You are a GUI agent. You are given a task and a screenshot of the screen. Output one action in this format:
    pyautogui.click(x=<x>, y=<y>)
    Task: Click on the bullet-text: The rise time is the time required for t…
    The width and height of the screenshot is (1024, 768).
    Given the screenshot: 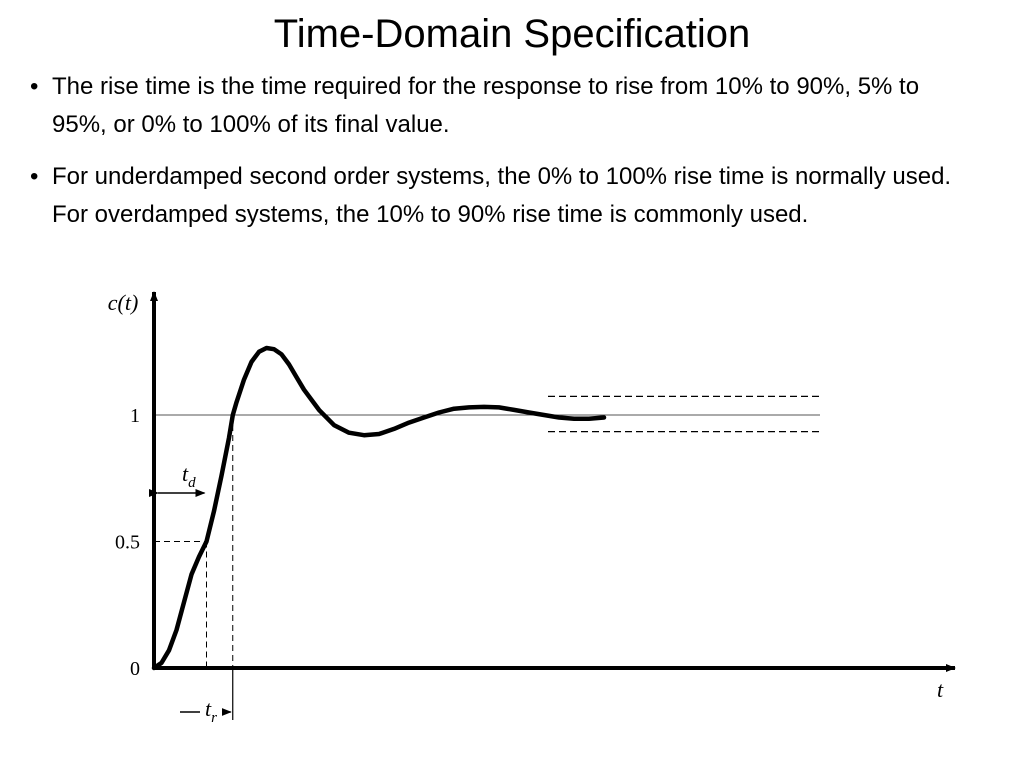 What is the action you would take?
    pyautogui.click(x=486, y=105)
    